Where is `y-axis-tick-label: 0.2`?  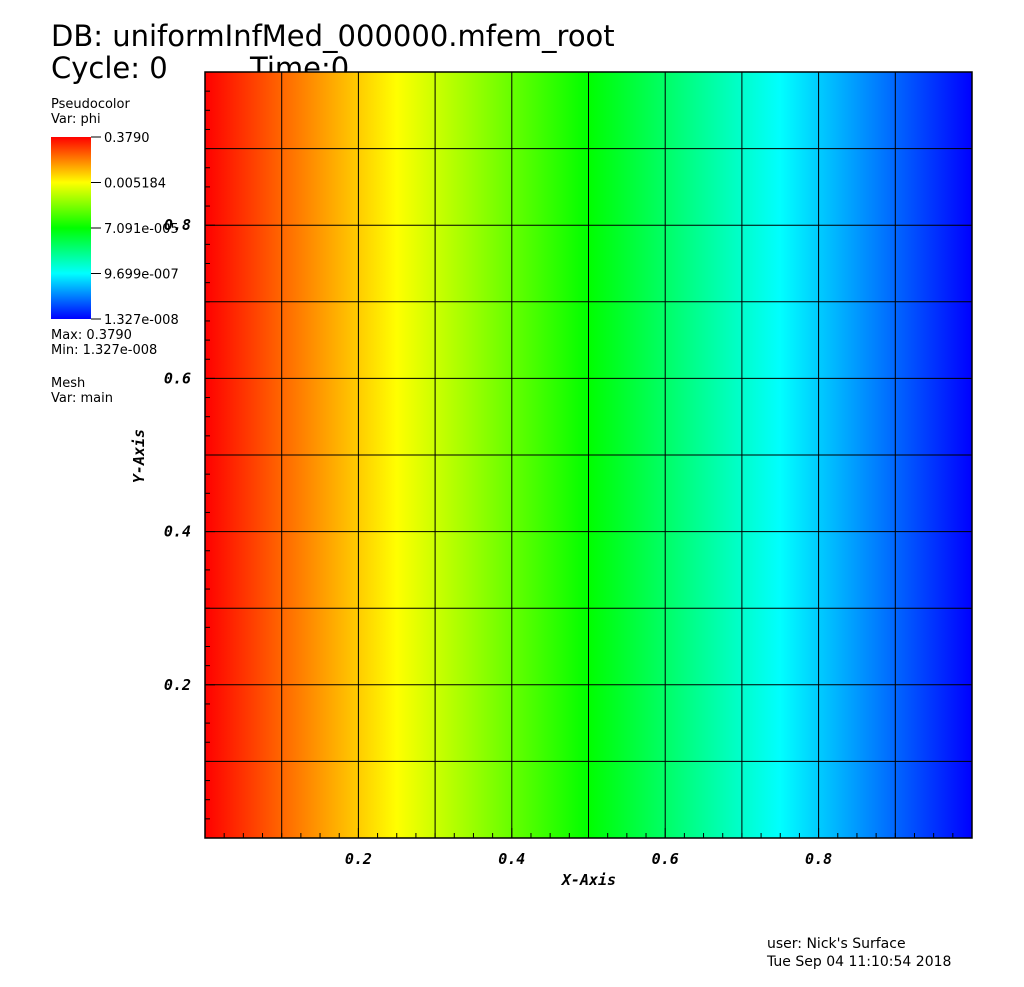
y-axis-tick-label: 0.2 is located at coordinates (177, 685).